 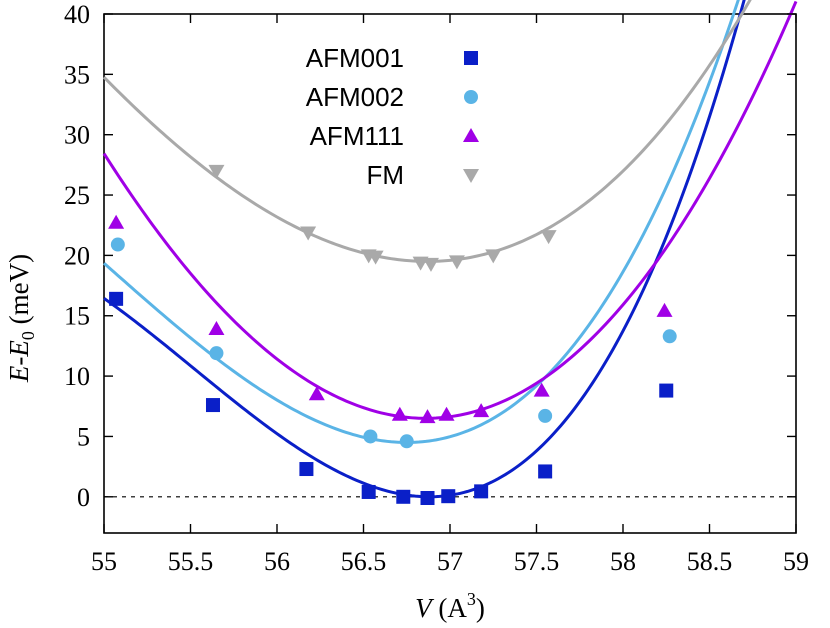 What do you see at coordinates (104, 561) in the screenshot?
I see `x-tick-label: 55` at bounding box center [104, 561].